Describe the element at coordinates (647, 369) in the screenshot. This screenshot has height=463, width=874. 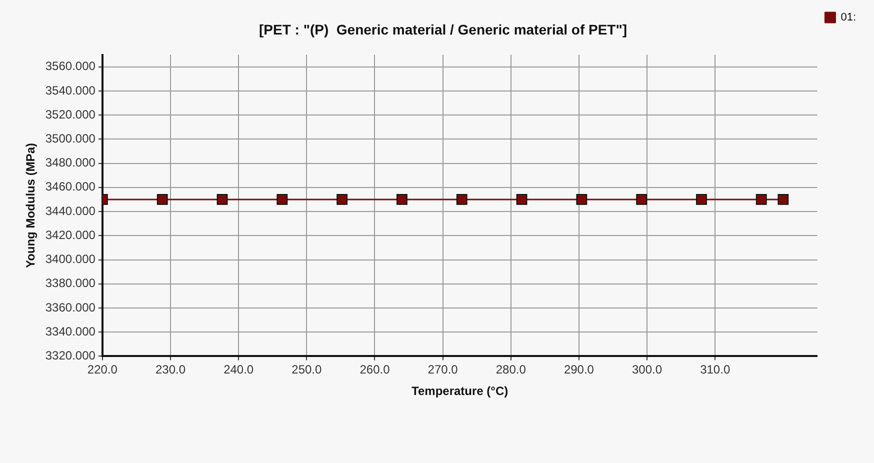
I see `x-tick-label: 300.0` at that location.